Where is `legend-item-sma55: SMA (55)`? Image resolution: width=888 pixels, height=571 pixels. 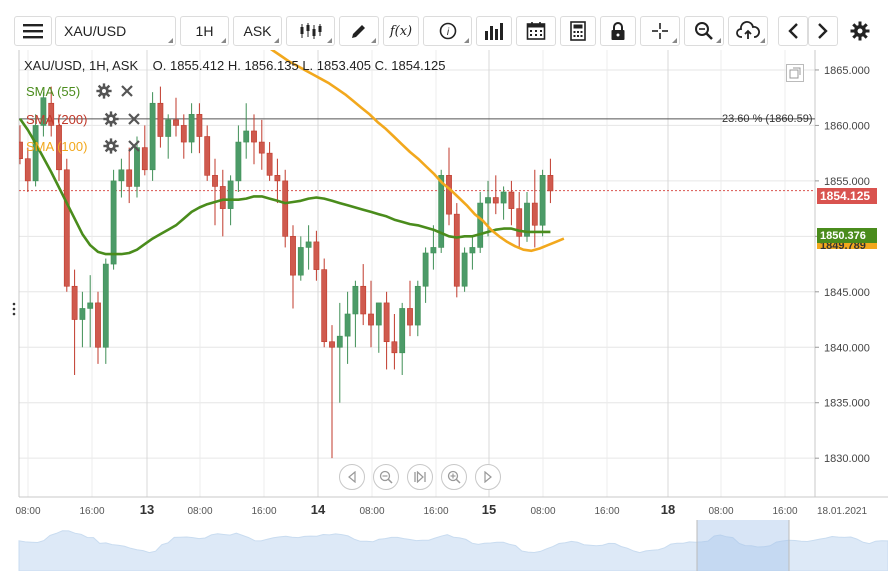 legend-item-sma55: SMA (55) is located at coordinates (80, 91).